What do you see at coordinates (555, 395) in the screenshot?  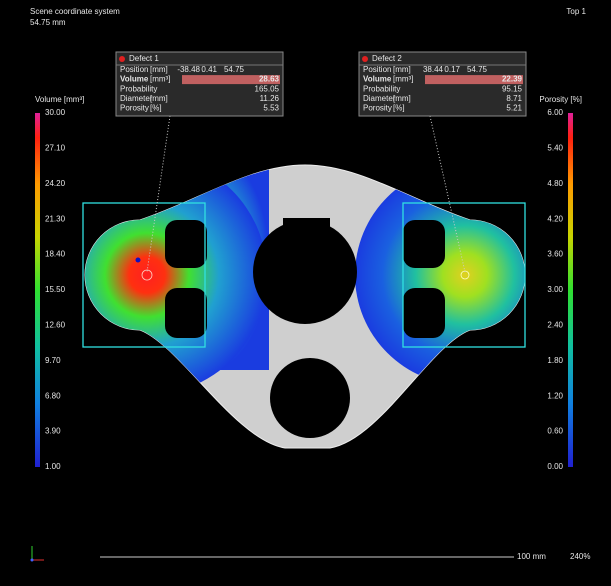 I see `scale-tick-label: 1.20` at bounding box center [555, 395].